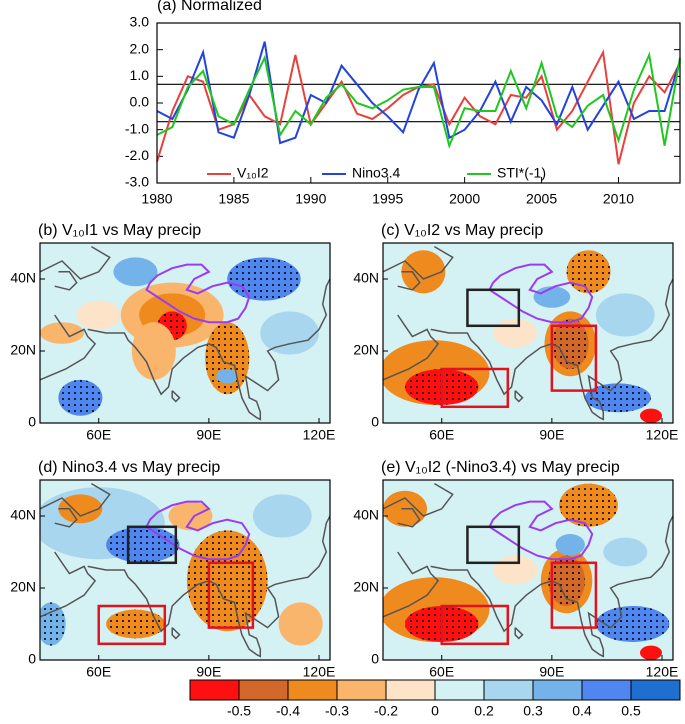  Describe the element at coordinates (418, 93) in the screenshot. I see `series-line` at that location.